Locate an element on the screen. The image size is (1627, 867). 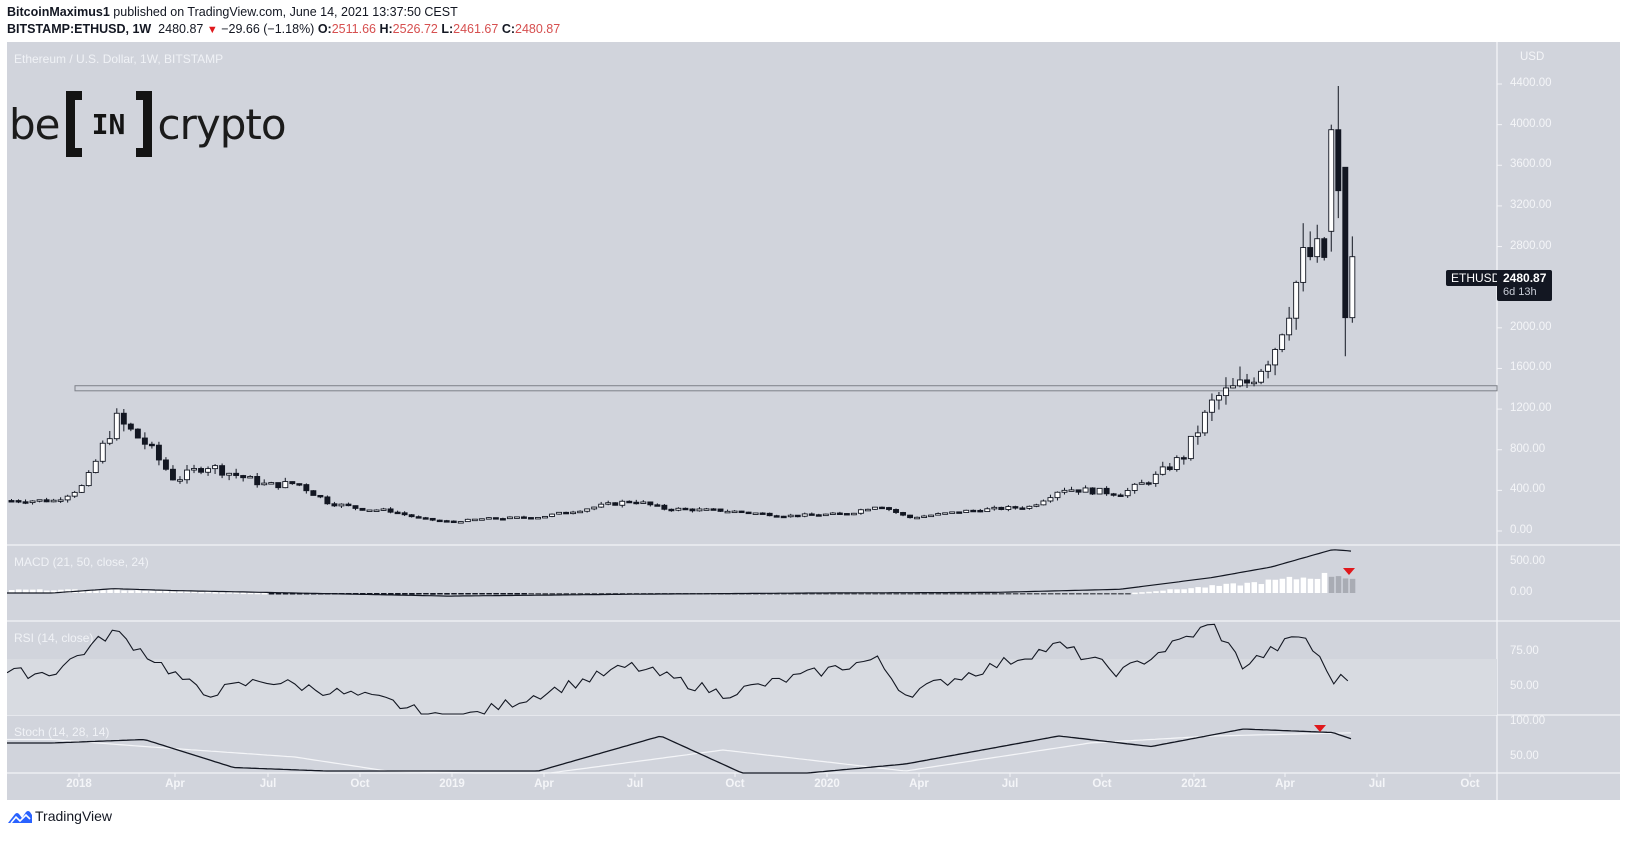
last-price-tag: 2480.87 6d 13h is located at coordinates (1525, 285).